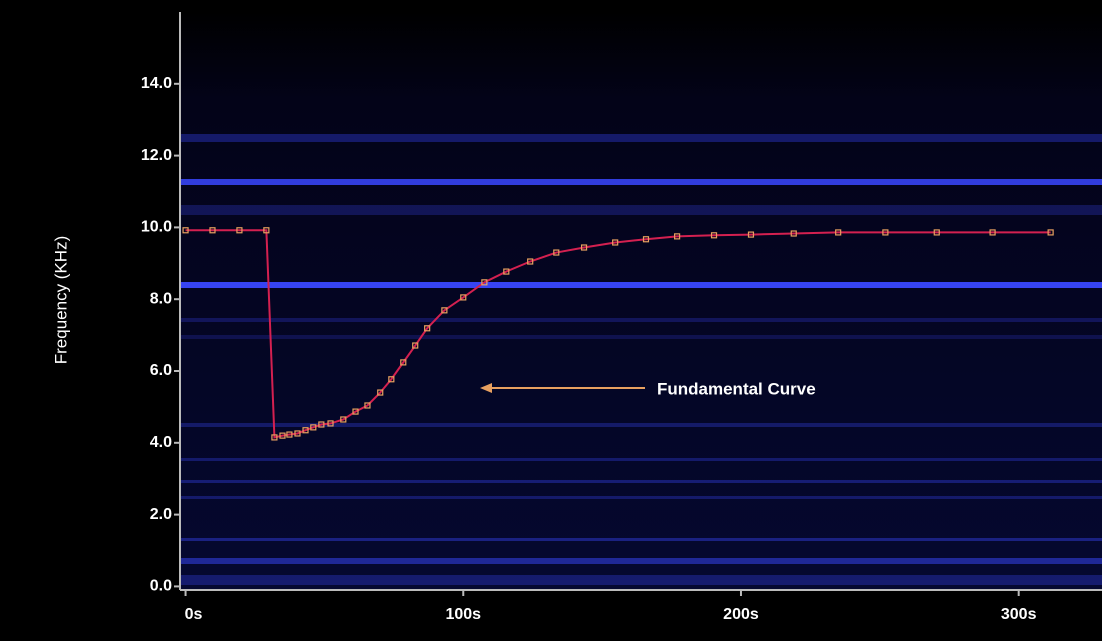 Image resolution: width=1102 pixels, height=641 pixels. Describe the element at coordinates (463, 614) in the screenshot. I see `x-tick-label: 100s` at that location.